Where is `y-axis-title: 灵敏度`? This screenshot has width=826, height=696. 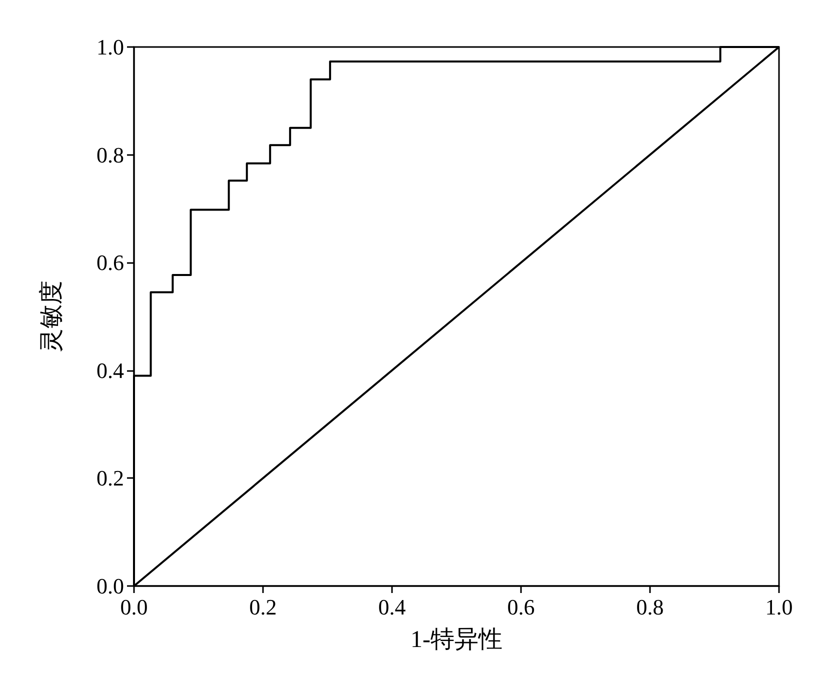
y-axis-title: 灵敏度 is located at coordinates (51, 316).